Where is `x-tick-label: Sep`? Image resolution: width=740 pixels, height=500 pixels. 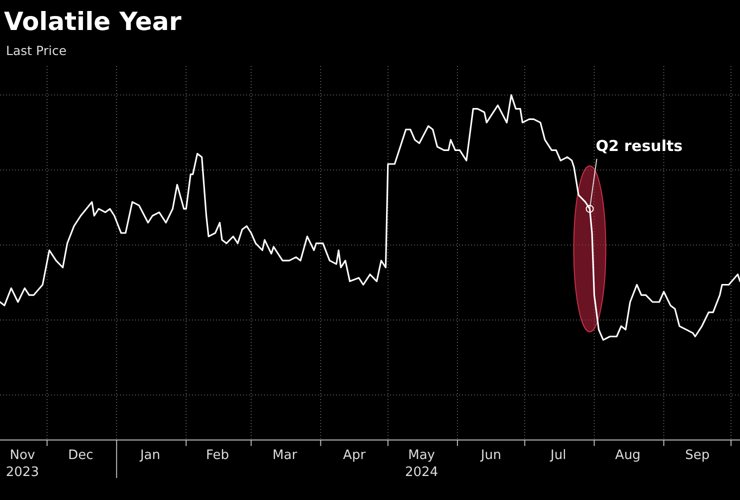 x-tick-label: Sep is located at coordinates (697, 455).